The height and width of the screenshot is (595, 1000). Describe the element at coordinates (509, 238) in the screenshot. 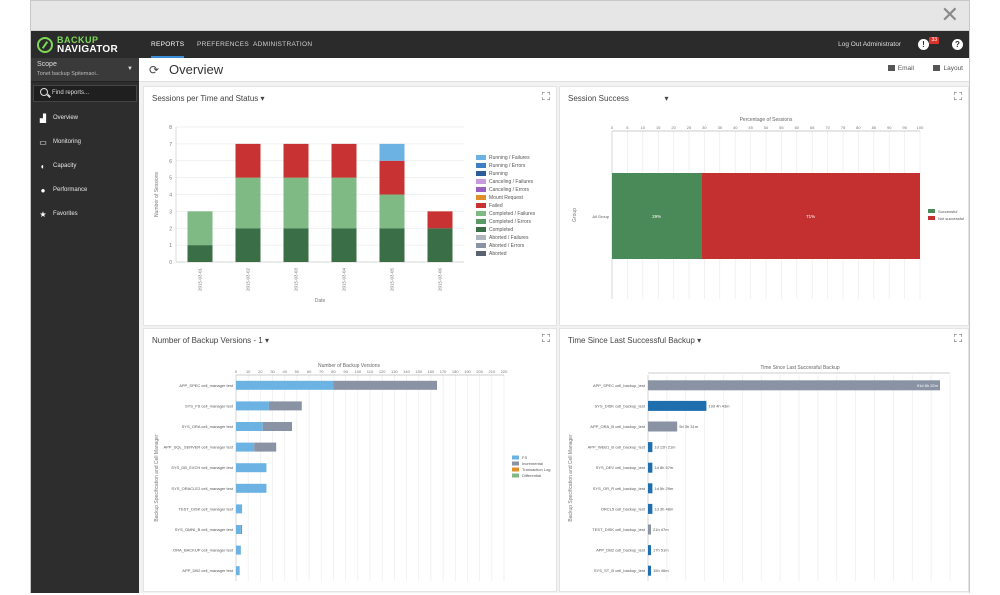

I see `legend-entry: Aborted / Failures` at that location.